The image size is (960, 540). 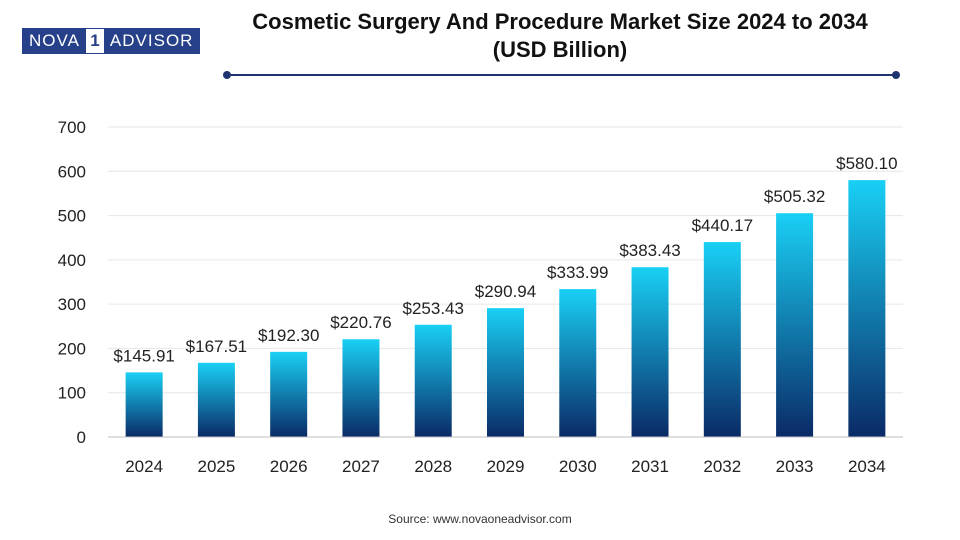 I want to click on x-tick-label: 2034, so click(x=867, y=466).